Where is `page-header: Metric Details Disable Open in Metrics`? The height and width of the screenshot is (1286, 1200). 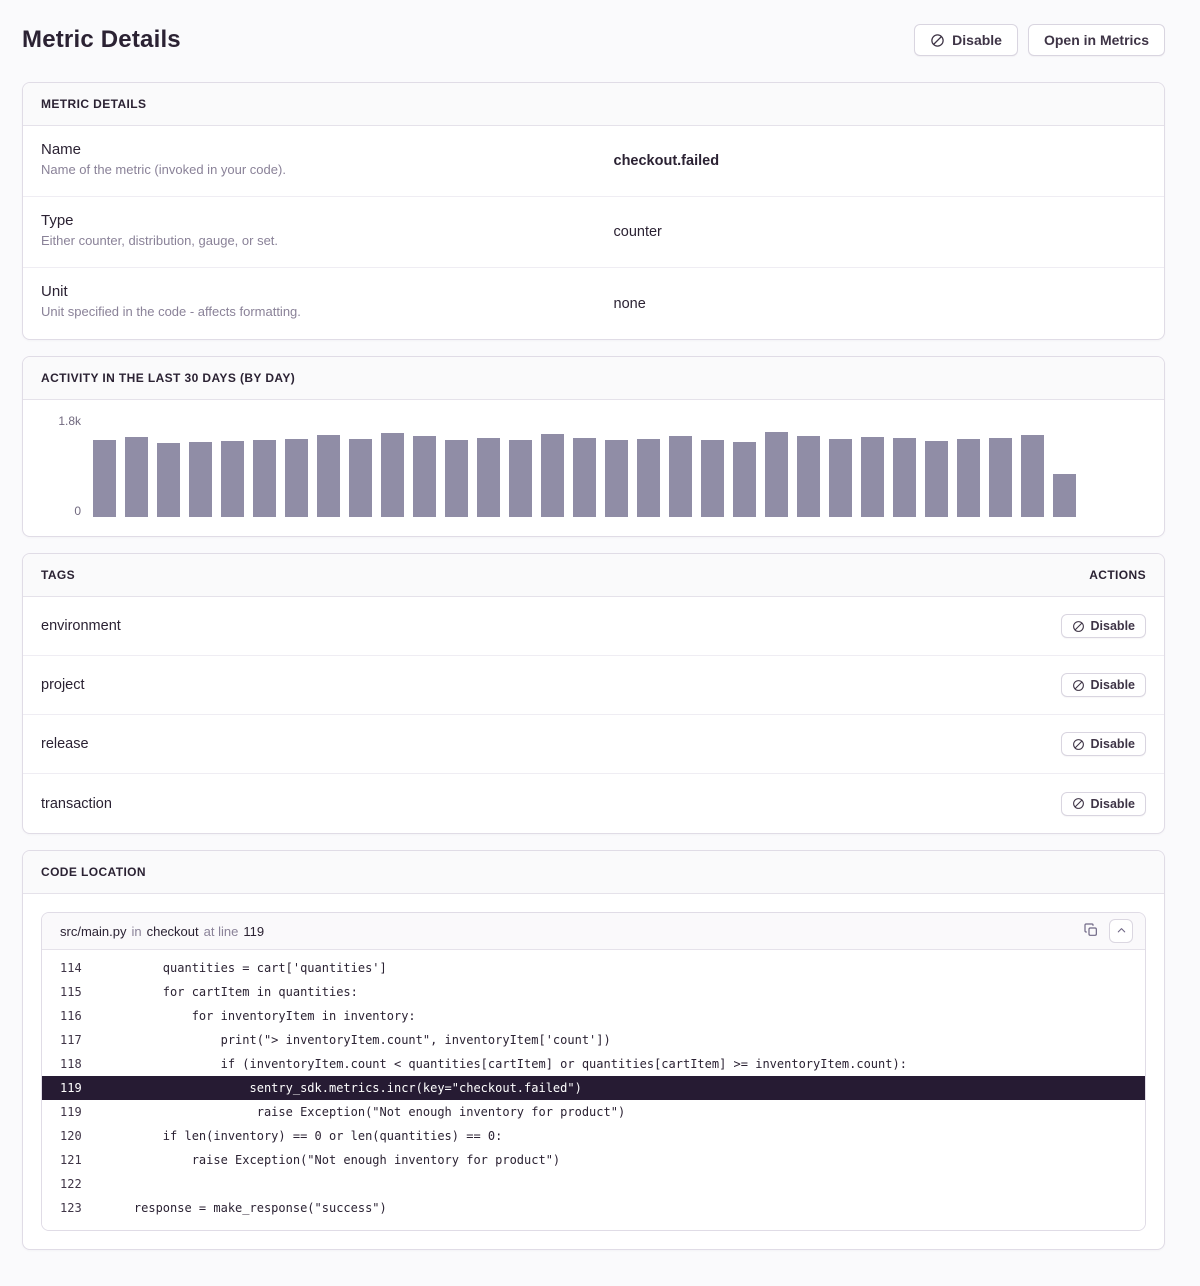
page-header: Metric Details Disable Open in Metrics is located at coordinates (593, 40).